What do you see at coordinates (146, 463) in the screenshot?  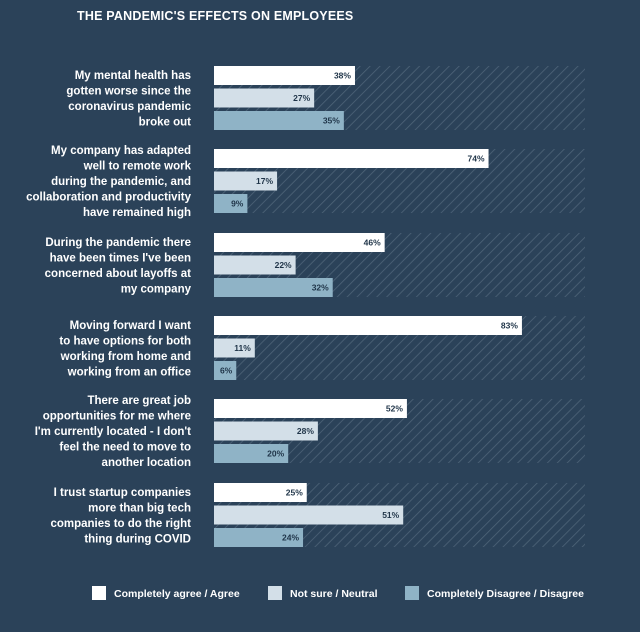 I see `question-label-line: another location` at bounding box center [146, 463].